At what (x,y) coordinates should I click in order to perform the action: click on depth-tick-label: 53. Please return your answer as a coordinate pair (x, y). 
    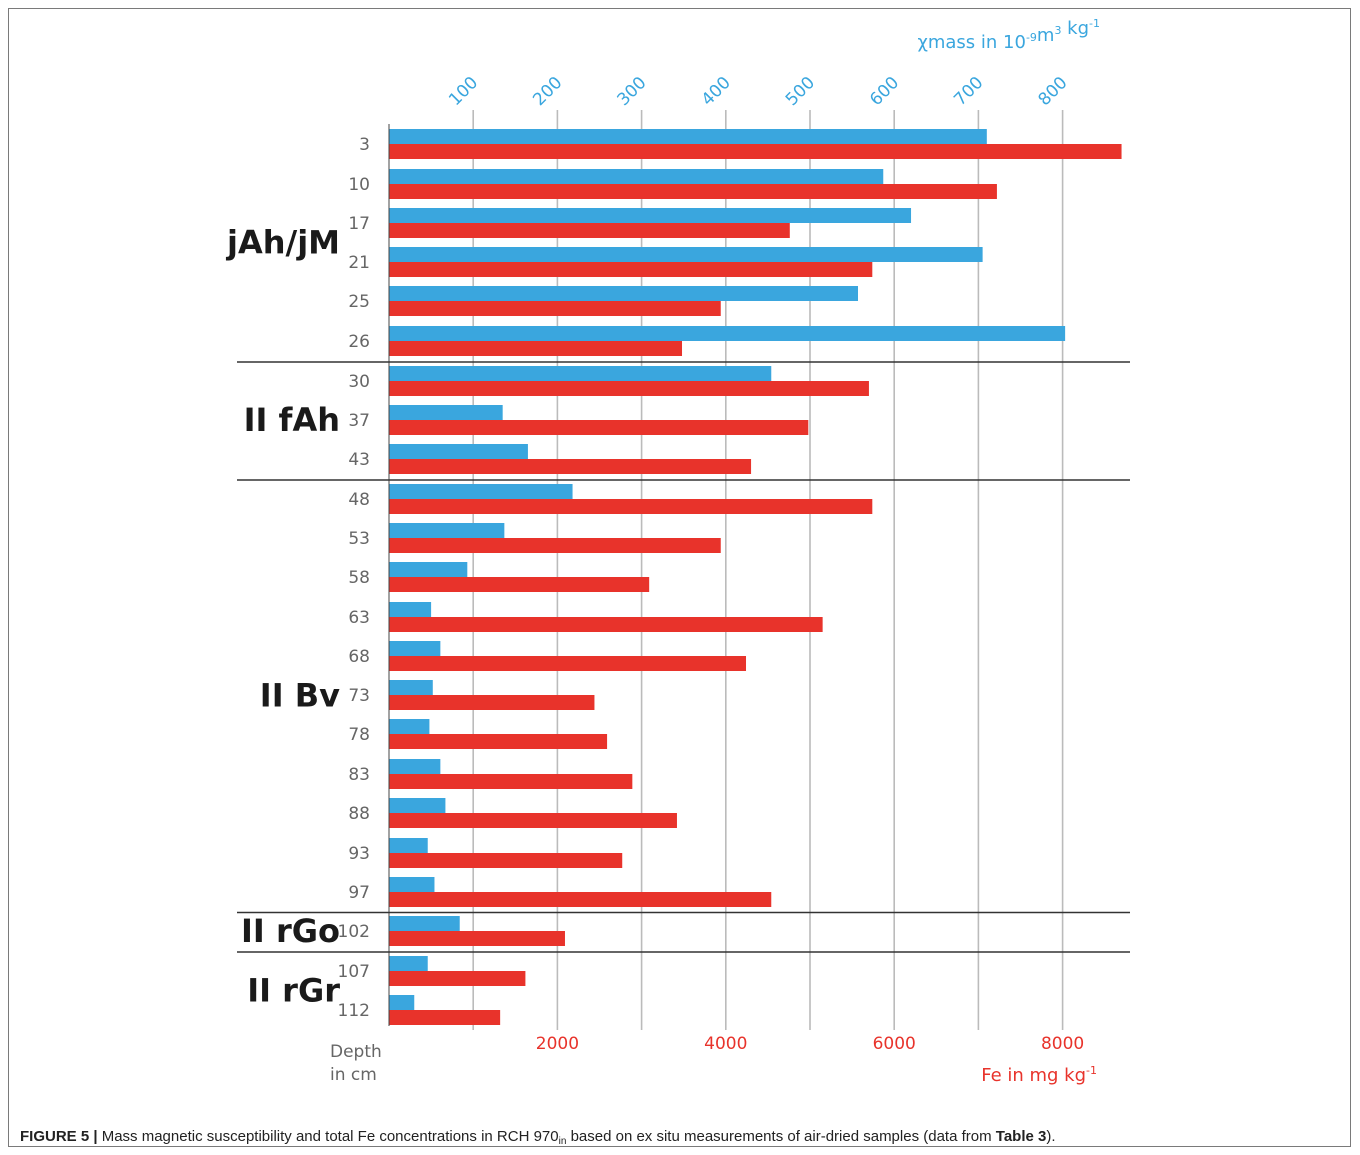
    Looking at the image, I should click on (359, 539).